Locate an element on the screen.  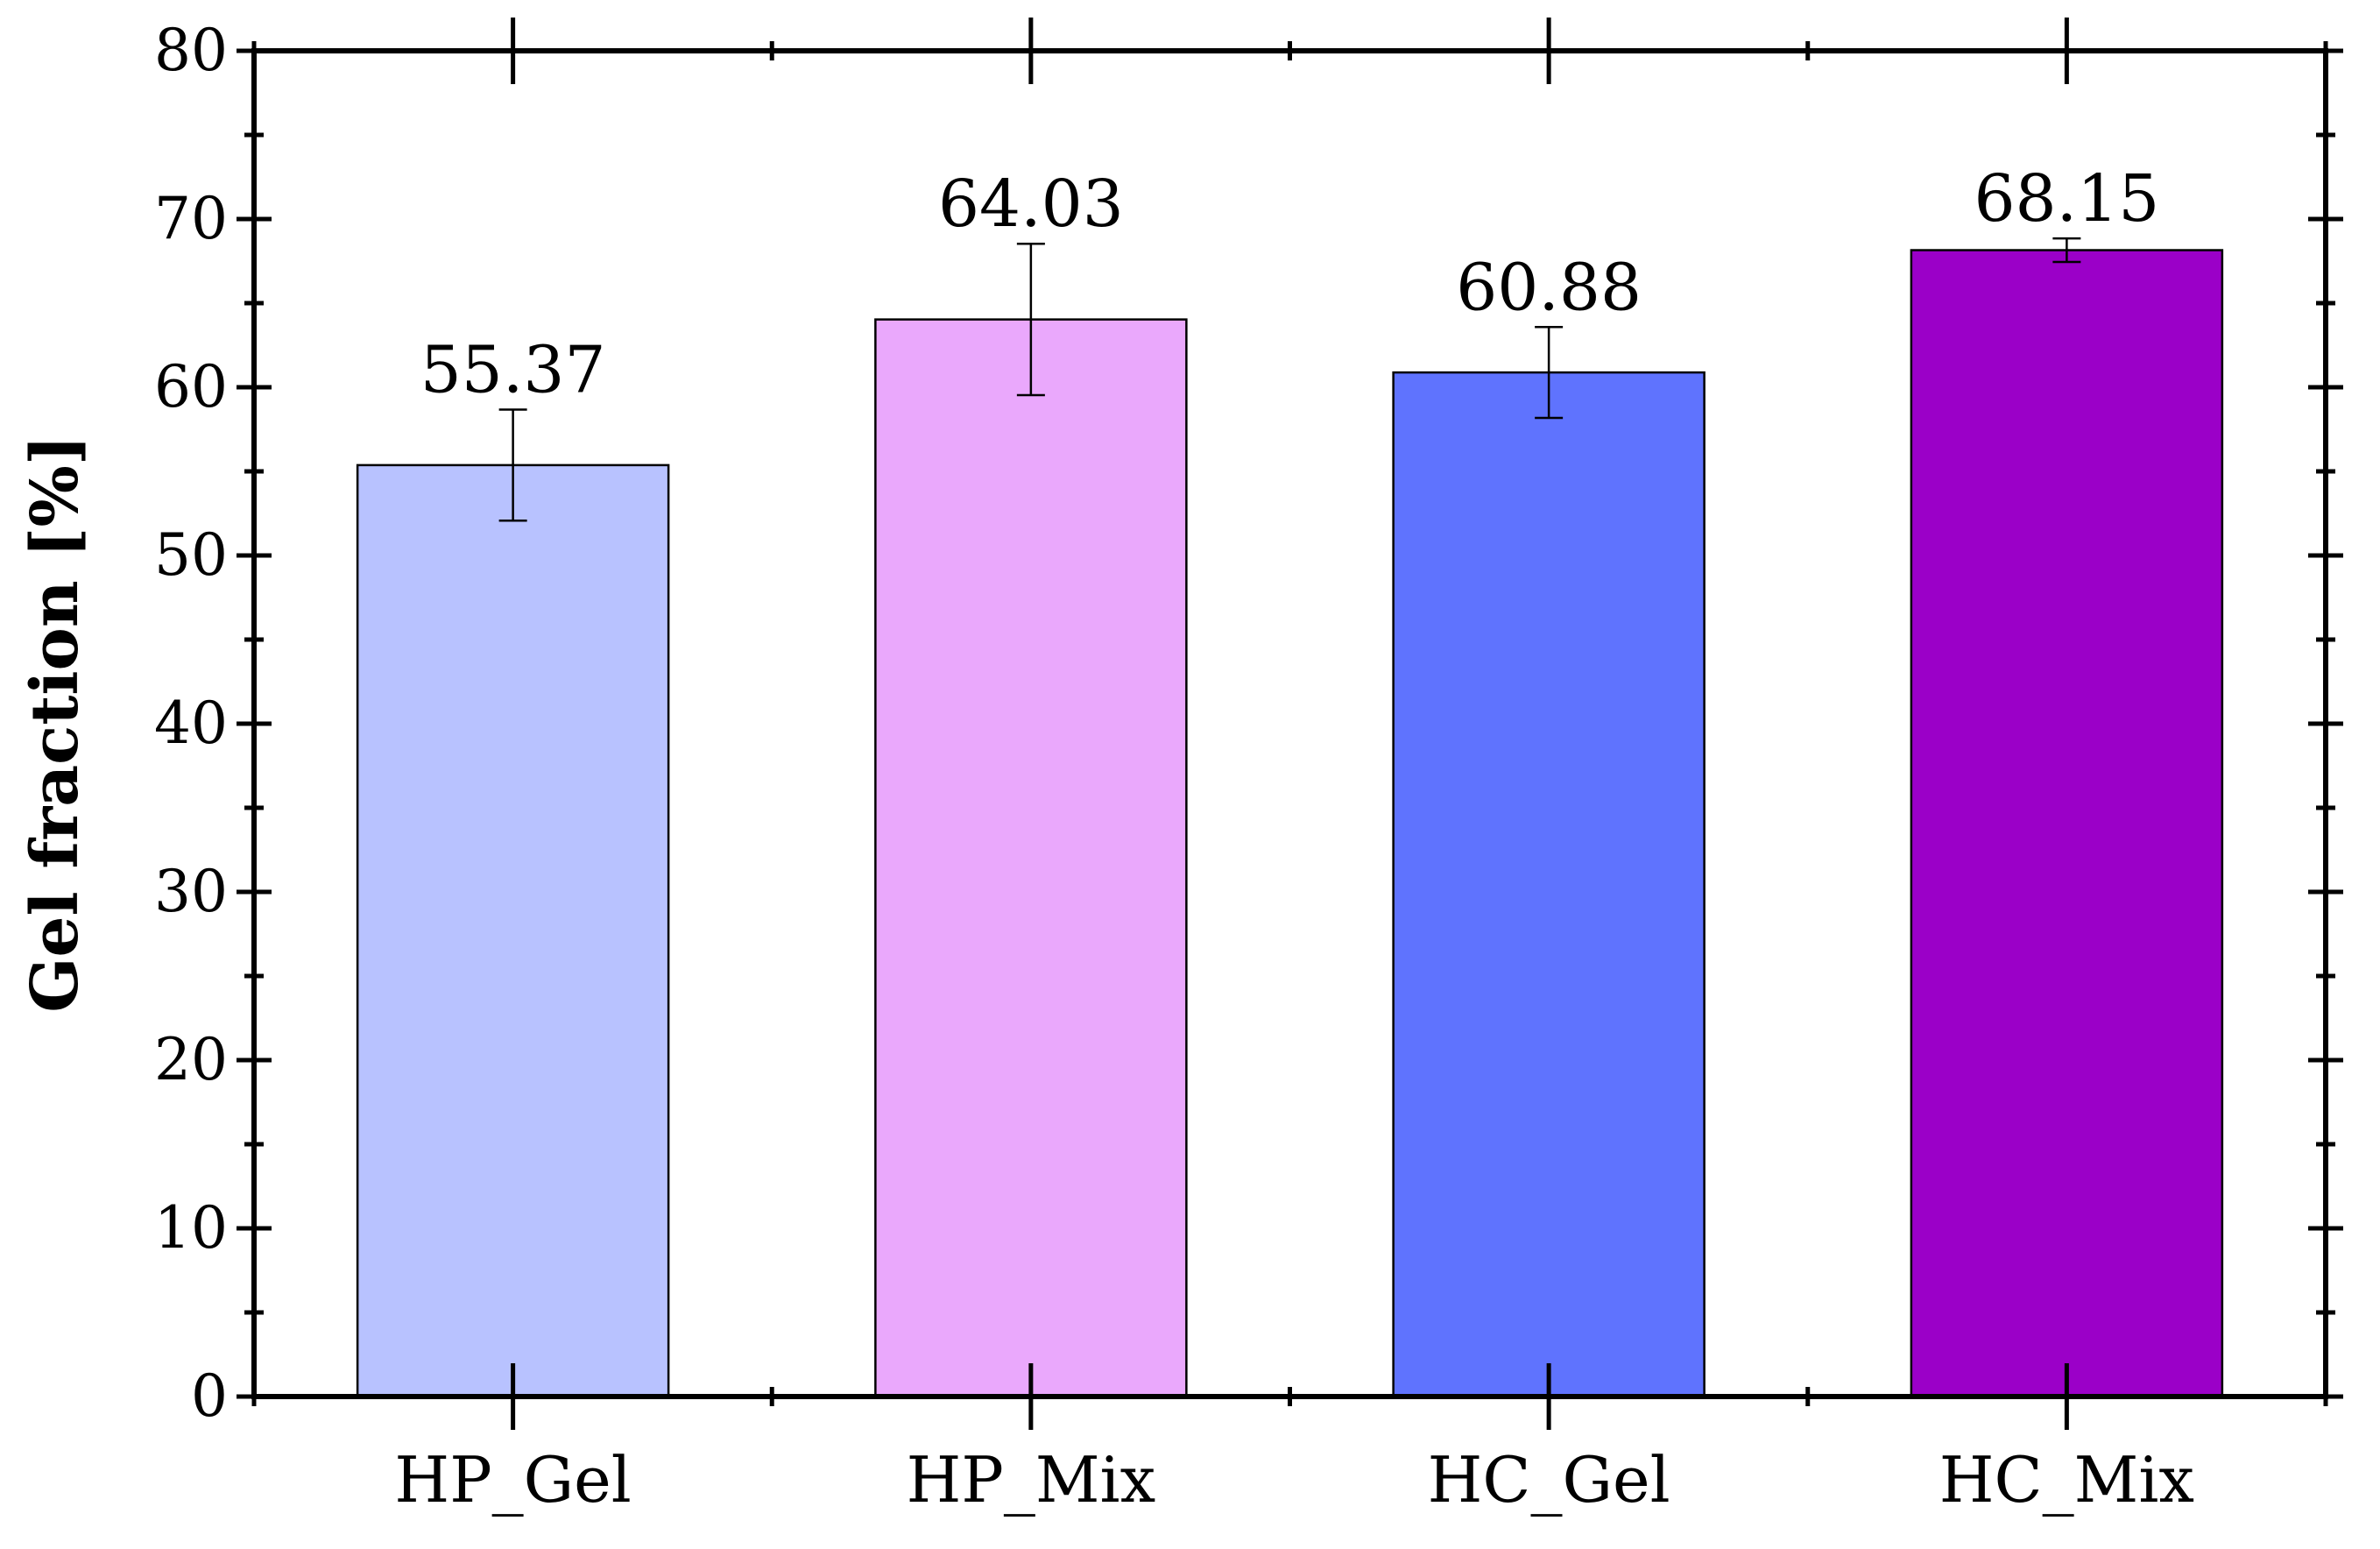
error-bar-hc-gel is located at coordinates (1549, 373).